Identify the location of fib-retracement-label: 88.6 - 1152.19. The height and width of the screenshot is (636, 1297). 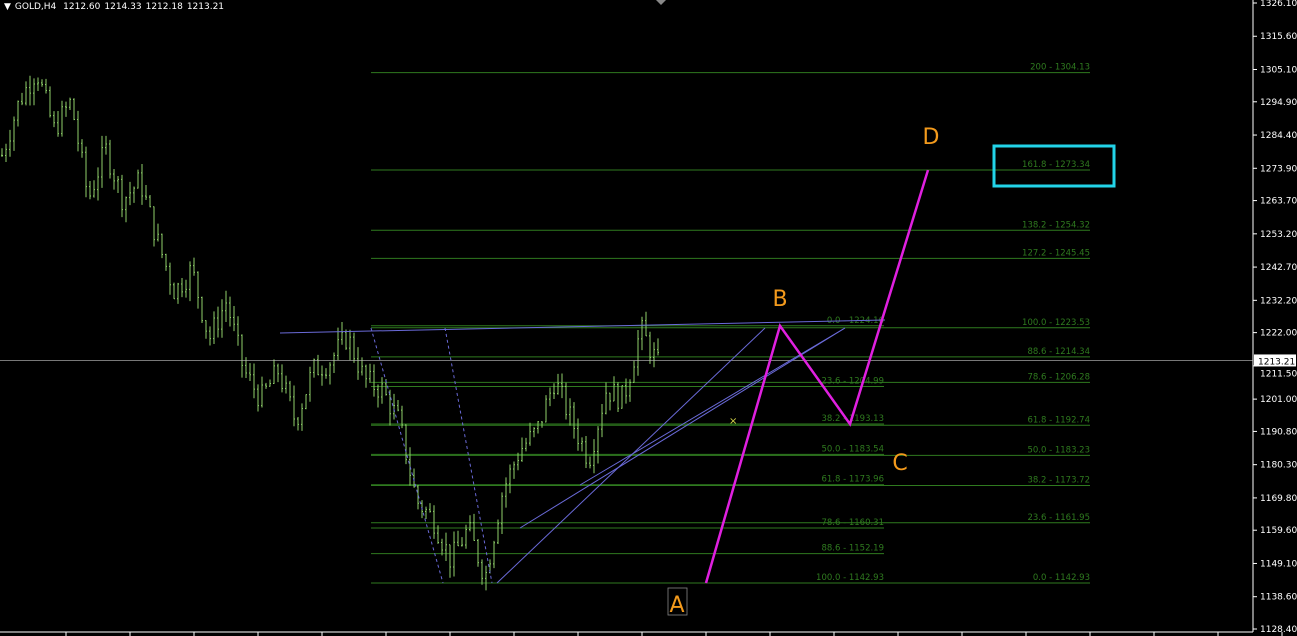
(852, 549).